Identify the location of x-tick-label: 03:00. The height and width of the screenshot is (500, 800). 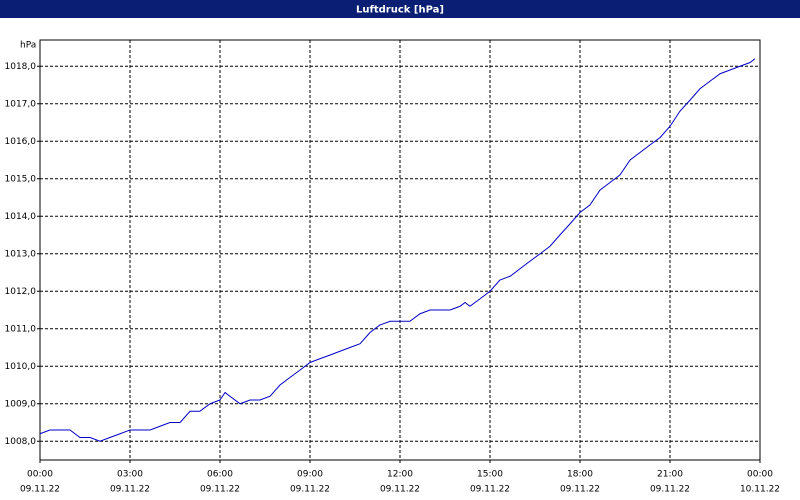
(130, 475).